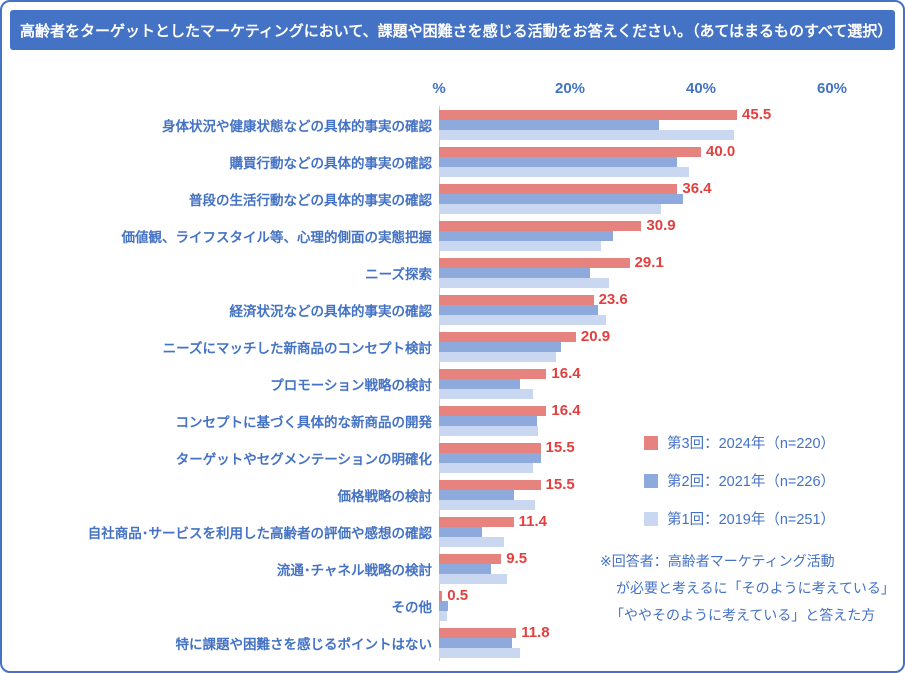  Describe the element at coordinates (570, 88) in the screenshot. I see `x-axis-tick: 20%` at that location.